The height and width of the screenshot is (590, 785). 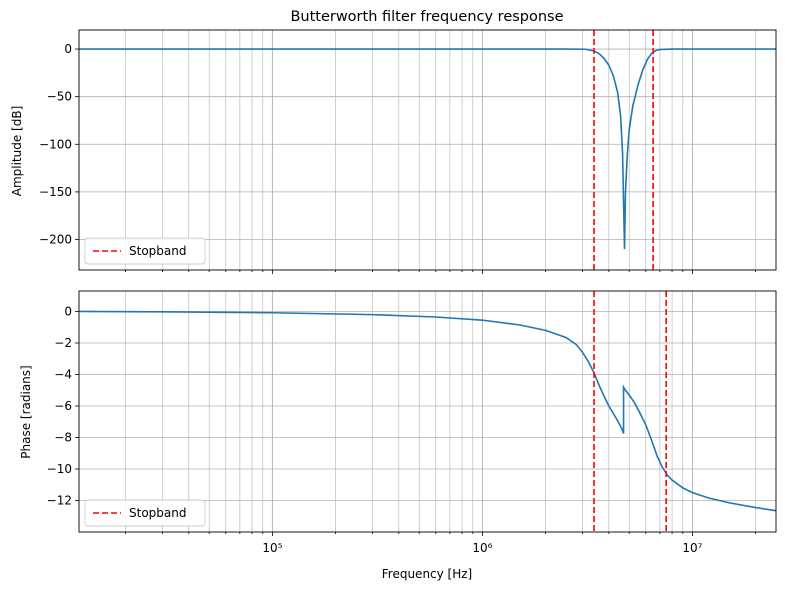 I want to click on y-tick-label: −4, so click(x=63, y=374).